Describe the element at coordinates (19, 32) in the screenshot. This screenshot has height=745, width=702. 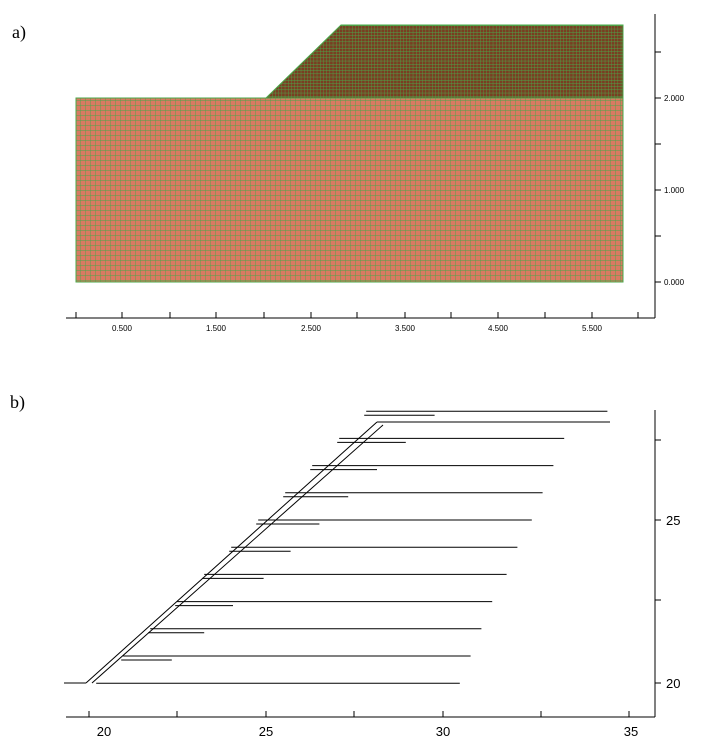
I see `panel-a-label: a)` at that location.